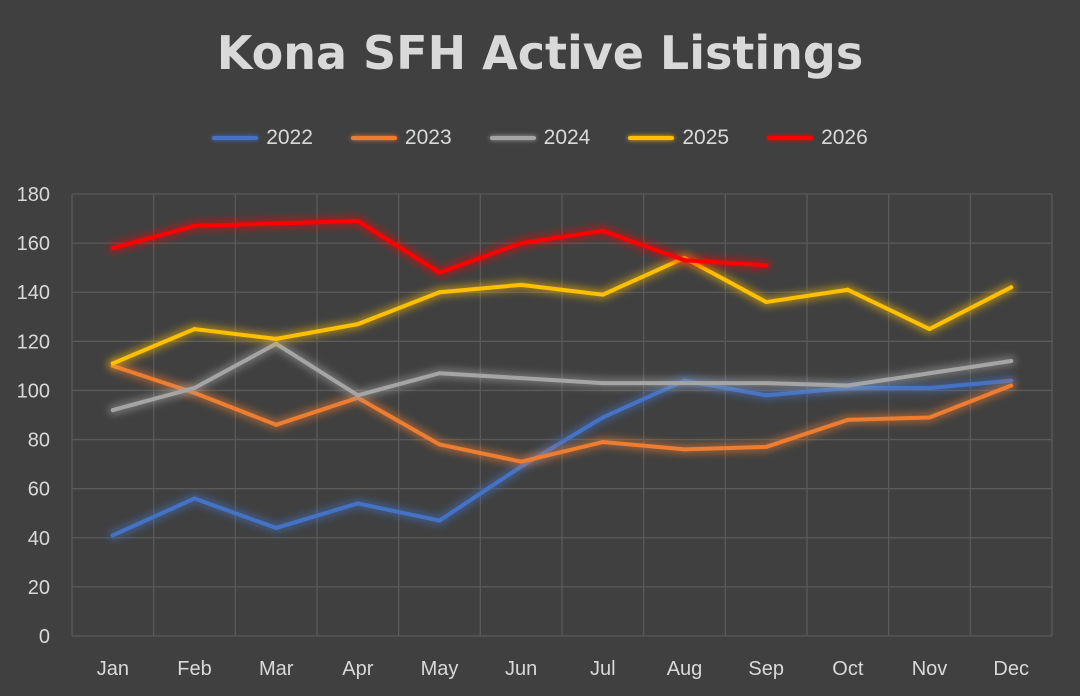  I want to click on y-tick-label: 140, so click(33, 293).